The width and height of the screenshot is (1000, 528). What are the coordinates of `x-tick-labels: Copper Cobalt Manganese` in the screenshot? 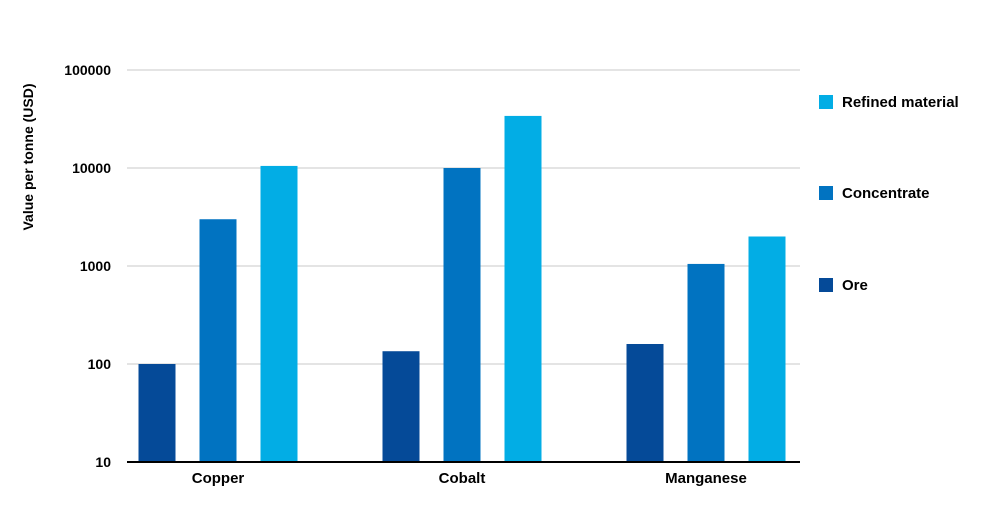 It's located at (469, 478).